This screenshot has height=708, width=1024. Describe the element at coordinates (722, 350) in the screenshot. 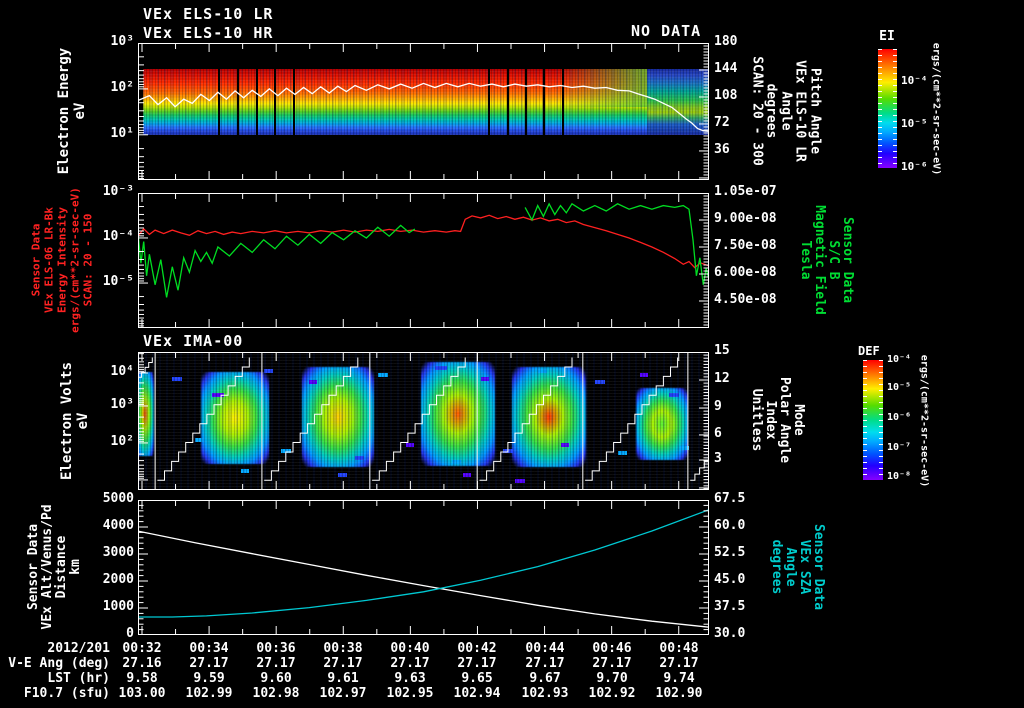

I see `p3-right-tick-label: 15` at that location.